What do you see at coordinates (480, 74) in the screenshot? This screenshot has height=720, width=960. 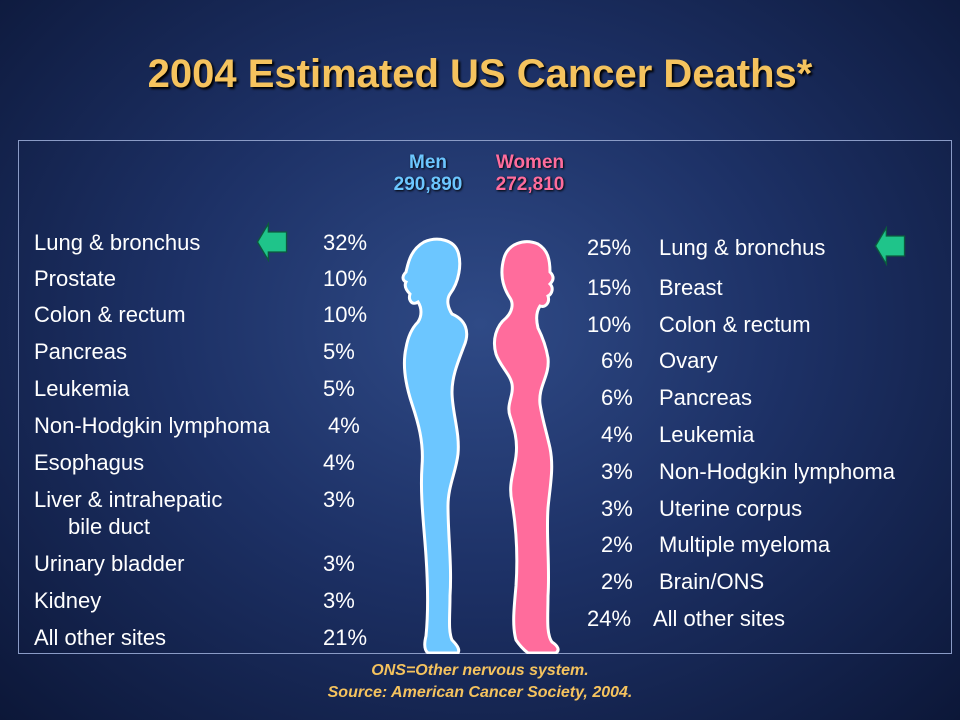 I see `page-title: 2004 Estimated US Cancer Deaths*` at bounding box center [480, 74].